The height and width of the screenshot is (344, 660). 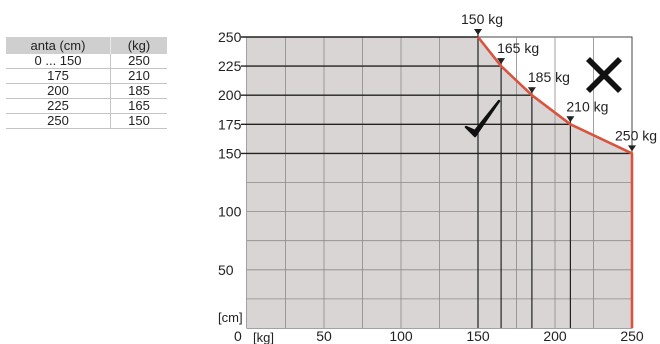 What do you see at coordinates (138, 45) in the screenshot?
I see `table-header-weight: (kg)` at bounding box center [138, 45].